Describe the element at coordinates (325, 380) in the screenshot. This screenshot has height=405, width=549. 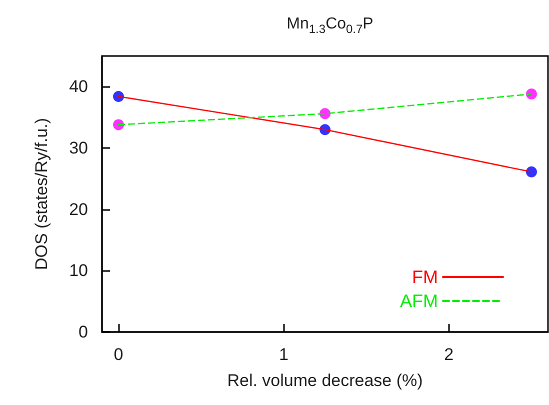
I see `x-axis-title: Rel. volume decrease (%)` at that location.